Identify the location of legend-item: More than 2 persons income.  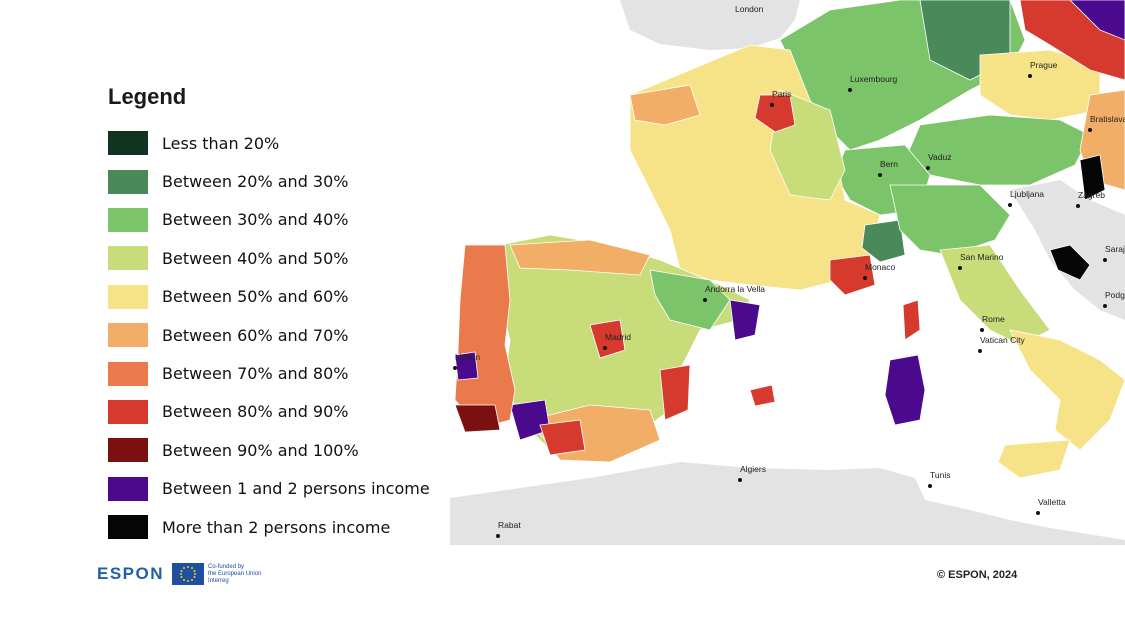
(278, 527).